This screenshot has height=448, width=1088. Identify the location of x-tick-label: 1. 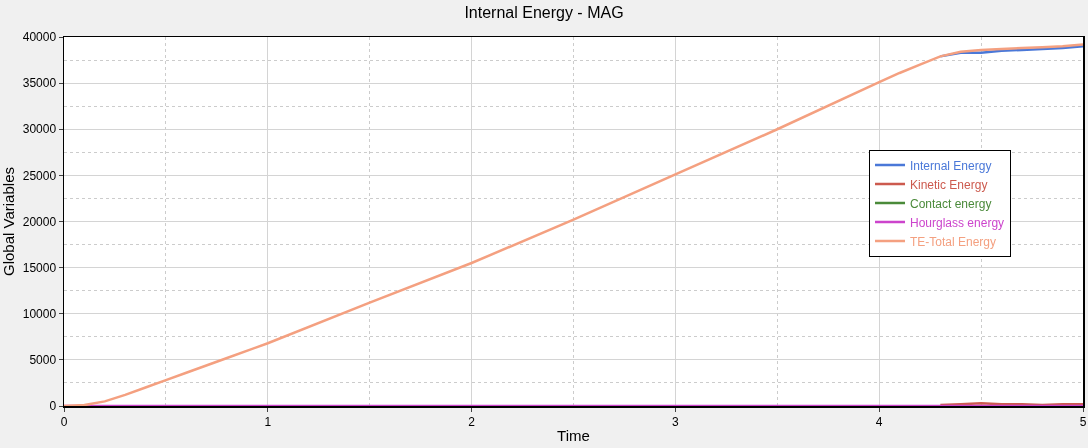
(268, 421).